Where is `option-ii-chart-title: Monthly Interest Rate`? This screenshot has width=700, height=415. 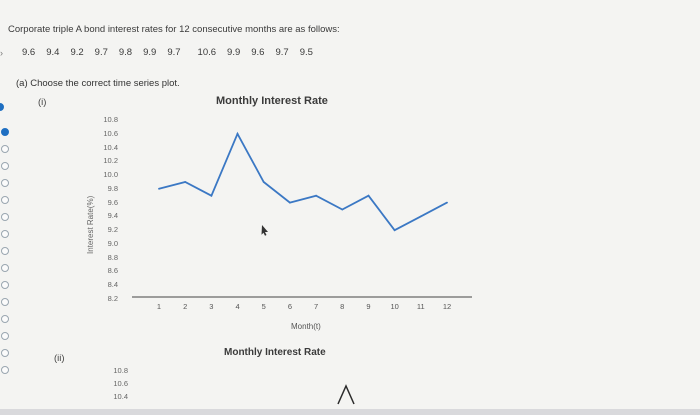 option-ii-chart-title: Monthly Interest Rate is located at coordinates (275, 352).